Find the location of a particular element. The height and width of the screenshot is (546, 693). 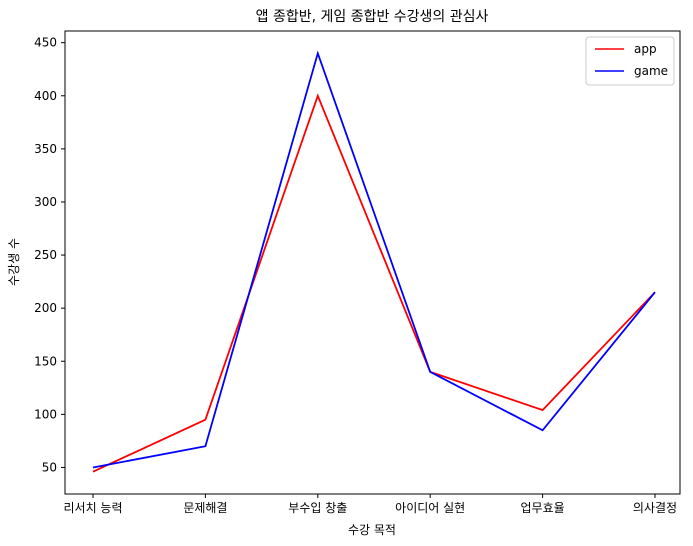

y-tick-label: 50 is located at coordinates (49, 467).